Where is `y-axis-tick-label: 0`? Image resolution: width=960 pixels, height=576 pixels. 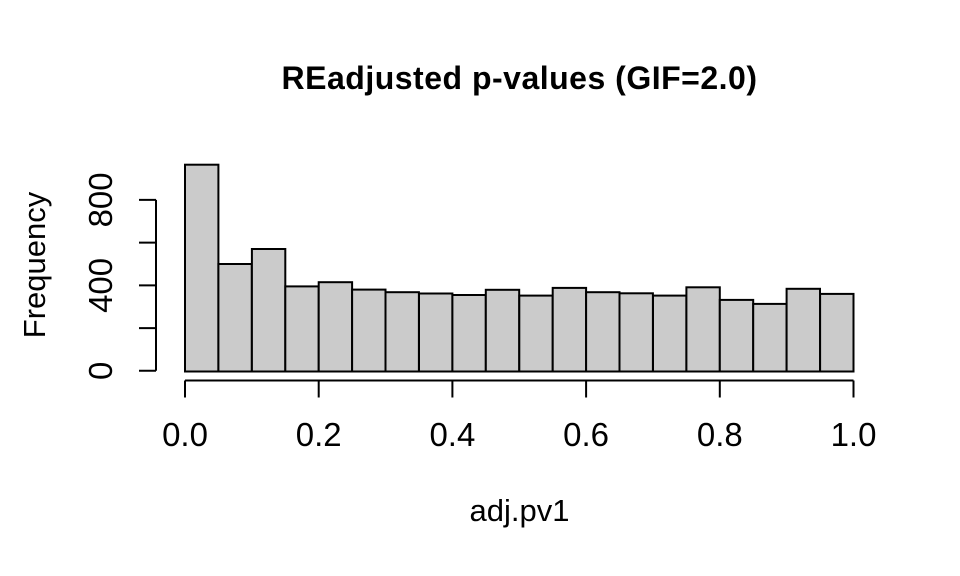
y-axis-tick-label: 0 is located at coordinates (100, 371).